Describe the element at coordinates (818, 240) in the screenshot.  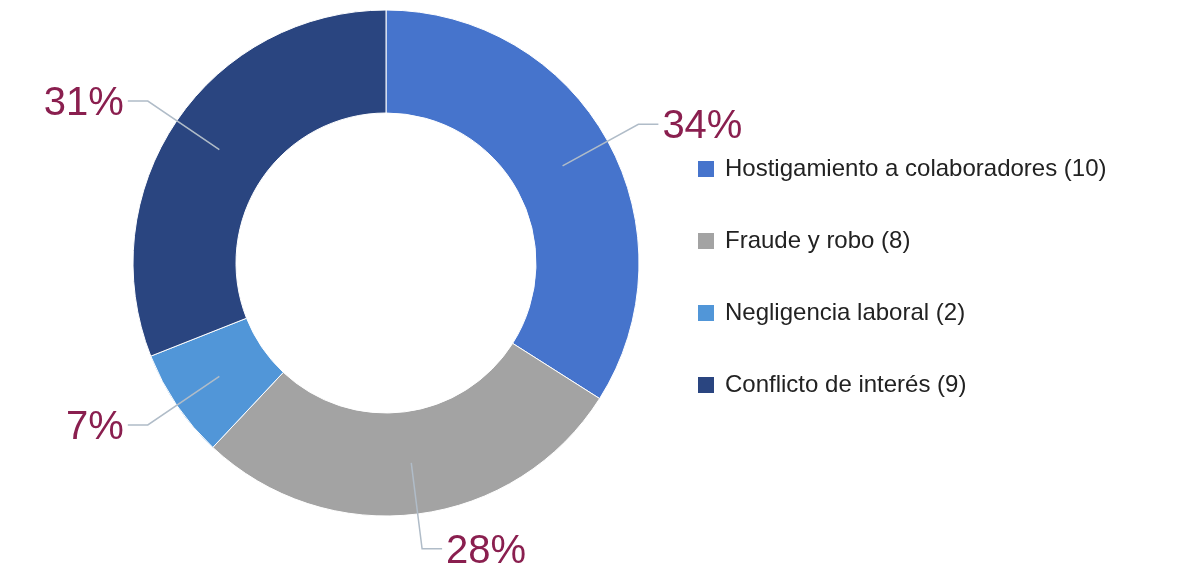
I see `legend-label: Fraude y robo (8)` at that location.